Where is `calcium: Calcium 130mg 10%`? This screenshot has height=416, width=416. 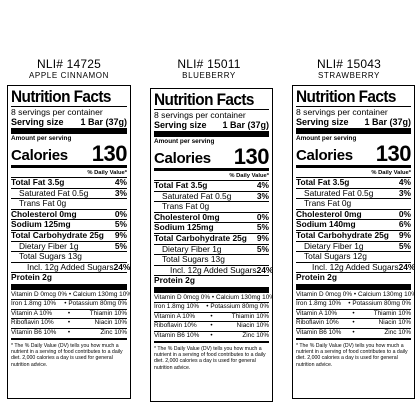 calcium: Calcium 130mg 10% is located at coordinates (244, 297).